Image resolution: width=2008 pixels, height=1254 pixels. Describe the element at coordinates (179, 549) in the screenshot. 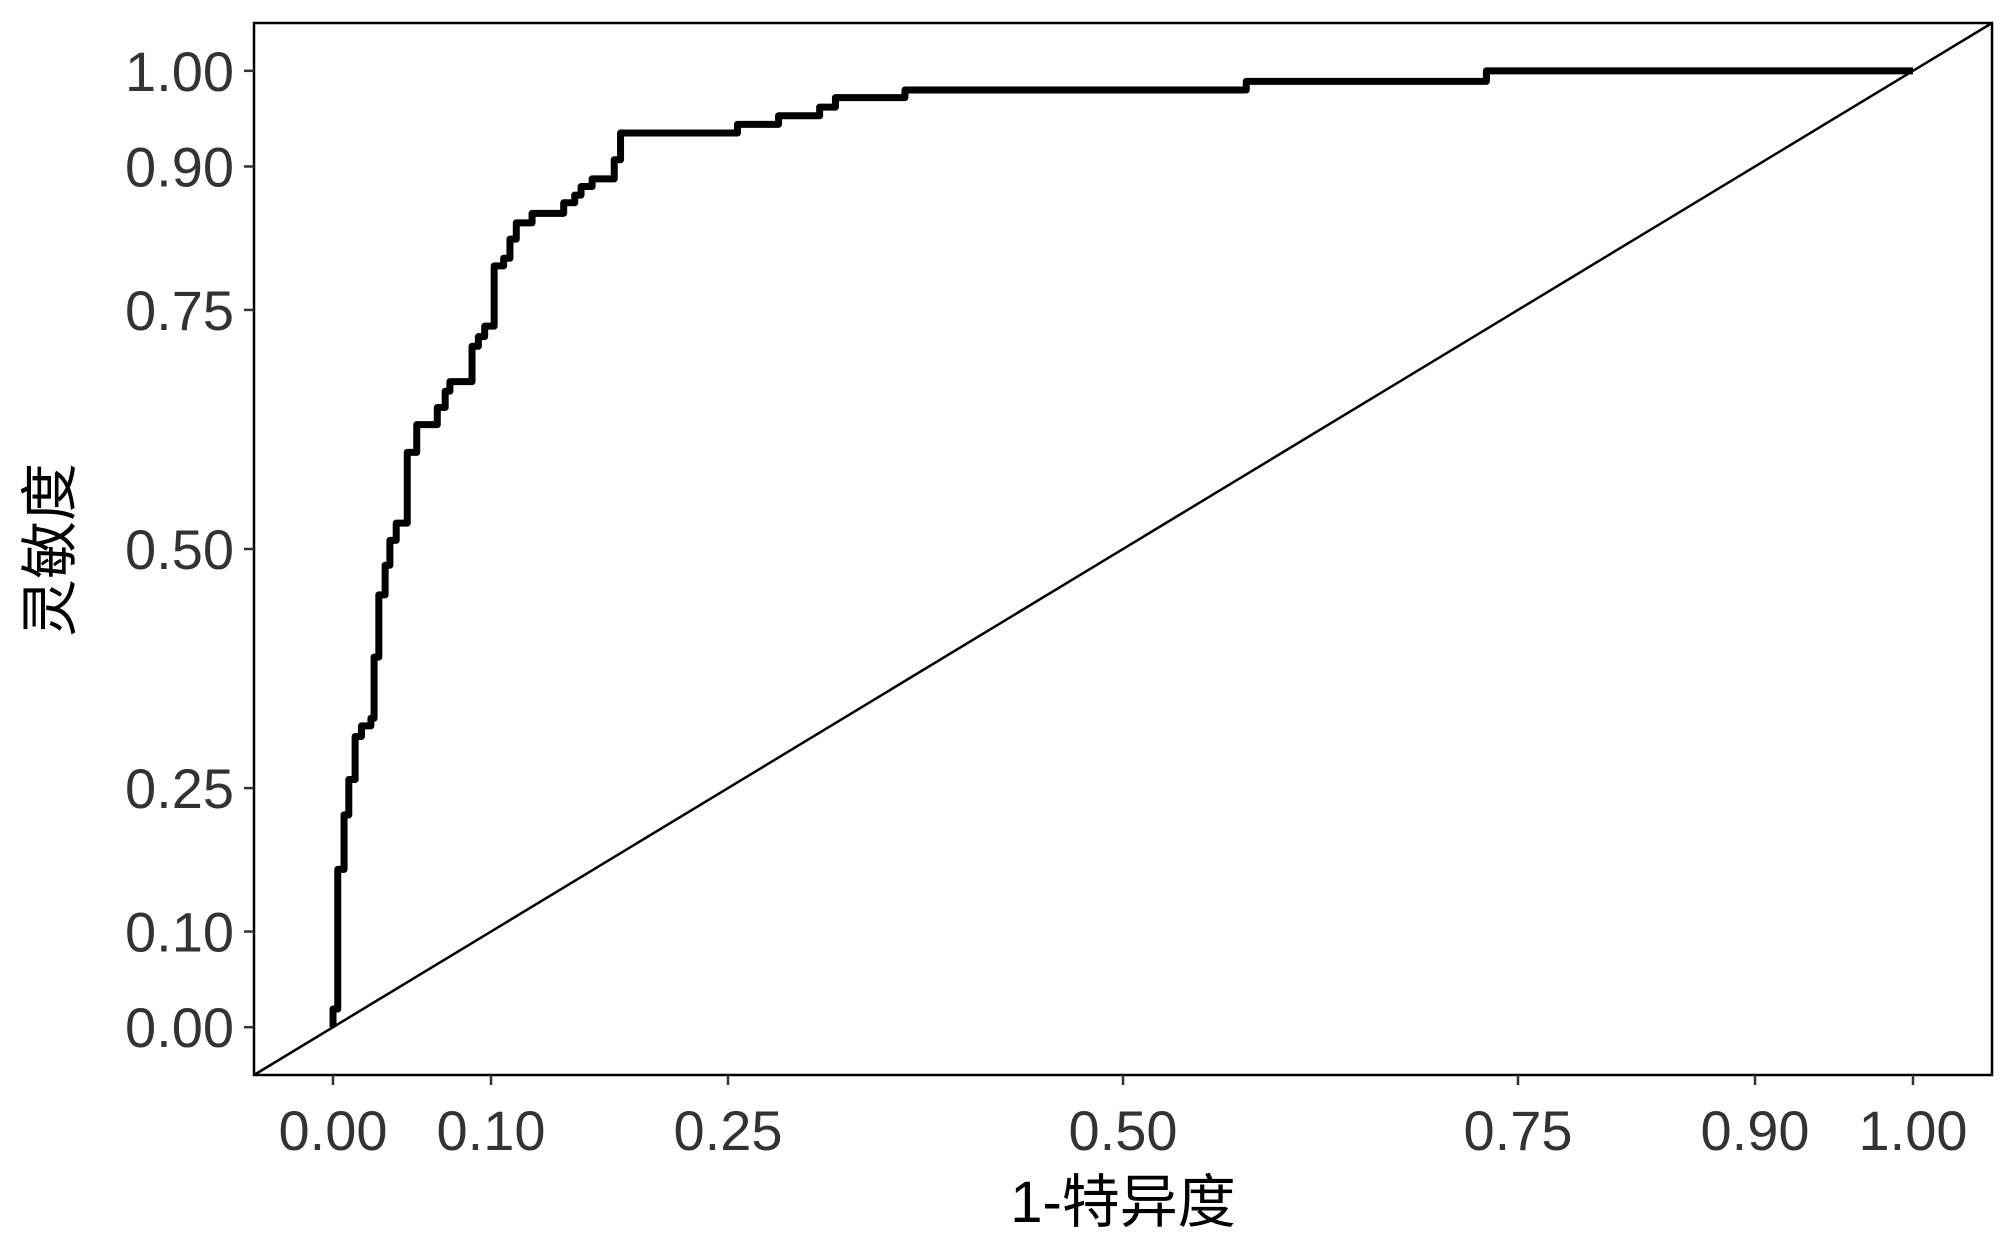

I see `y-tick-label: 0.50` at that location.